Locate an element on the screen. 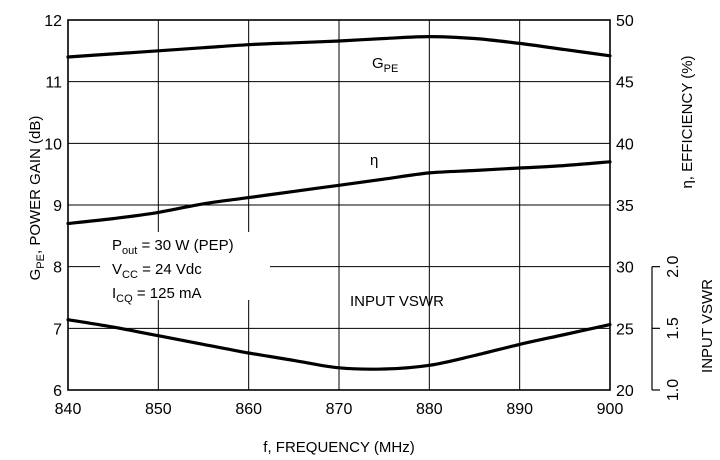 The image size is (720, 460). right-tick-label: 35 is located at coordinates (625, 206).